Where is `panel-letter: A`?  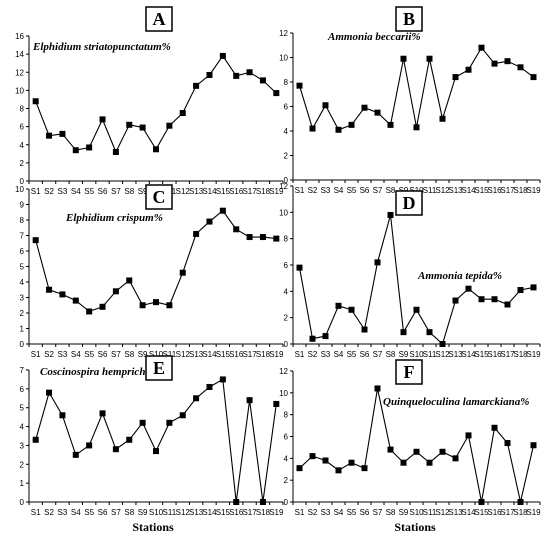 panel-letter: A is located at coordinates (159, 19).